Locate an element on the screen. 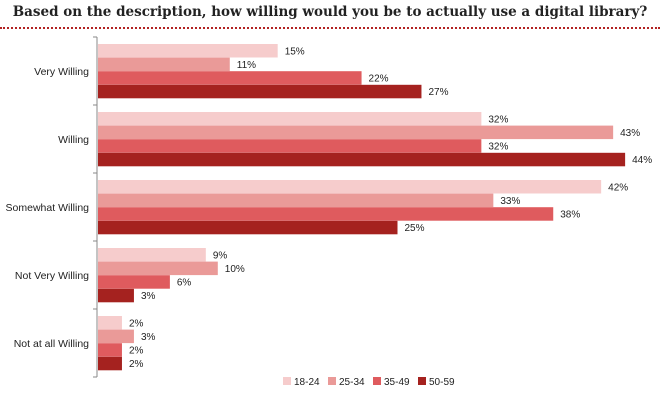 The height and width of the screenshot is (402, 660). data-label: 15% is located at coordinates (295, 51).